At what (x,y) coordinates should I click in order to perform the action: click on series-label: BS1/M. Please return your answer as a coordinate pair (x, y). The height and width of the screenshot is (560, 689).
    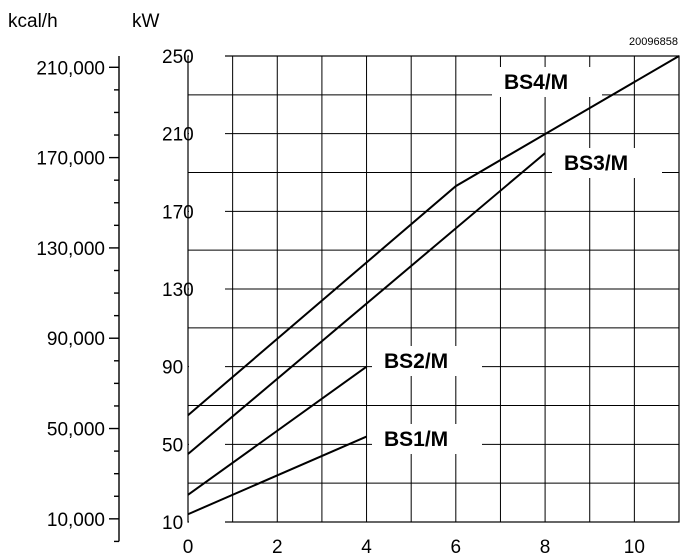
    Looking at the image, I should click on (416, 439).